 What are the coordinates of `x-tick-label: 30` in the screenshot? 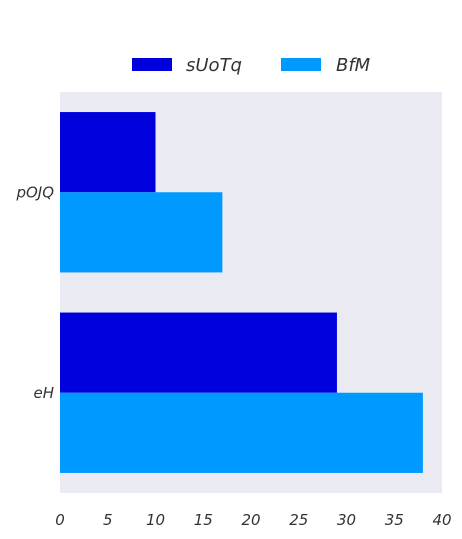 It's located at (346, 520).